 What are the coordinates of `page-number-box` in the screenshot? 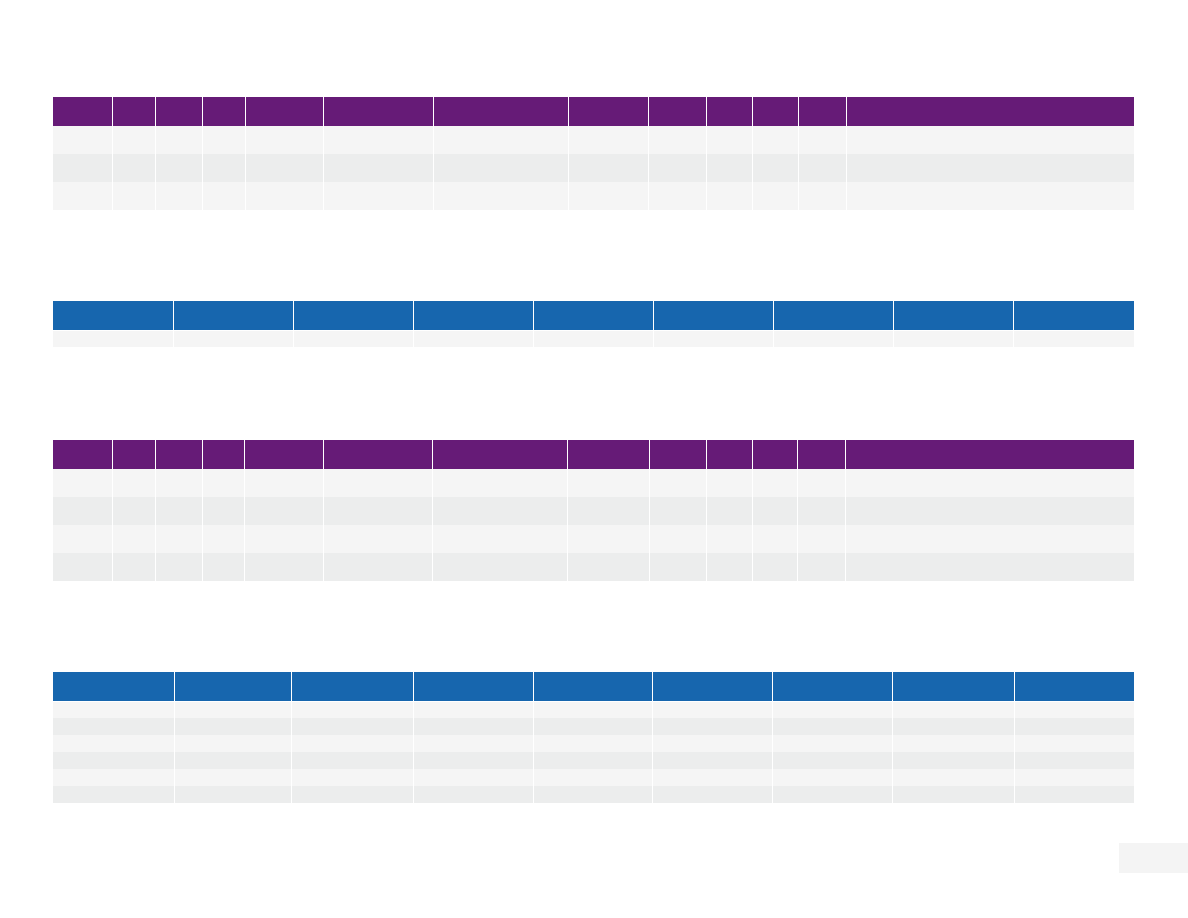 It's located at (1153, 858).